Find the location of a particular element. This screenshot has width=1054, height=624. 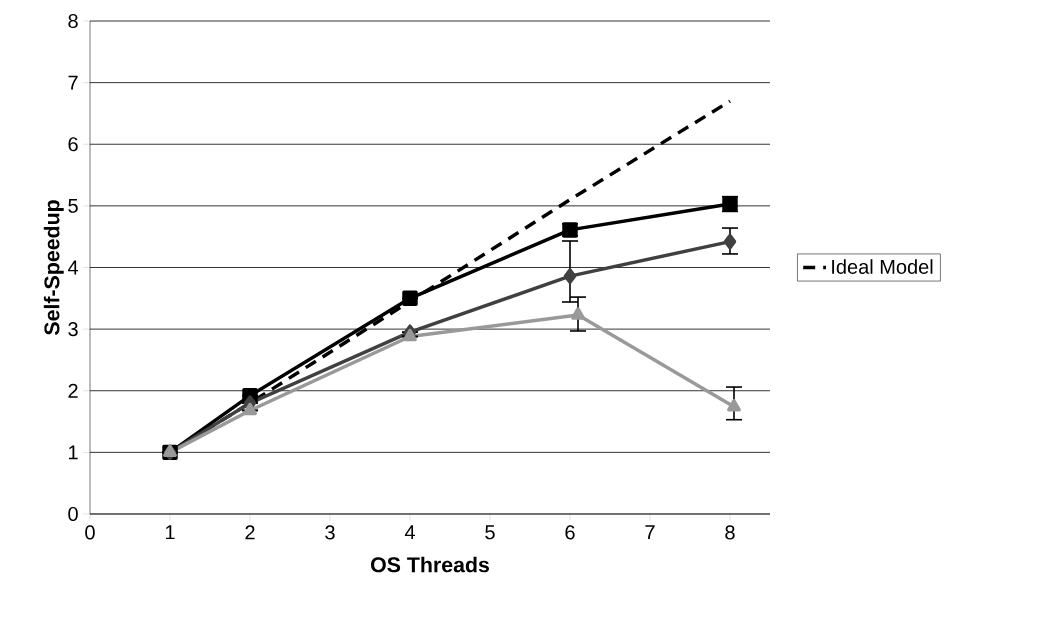

y-tick-label: 6 is located at coordinates (73, 144).